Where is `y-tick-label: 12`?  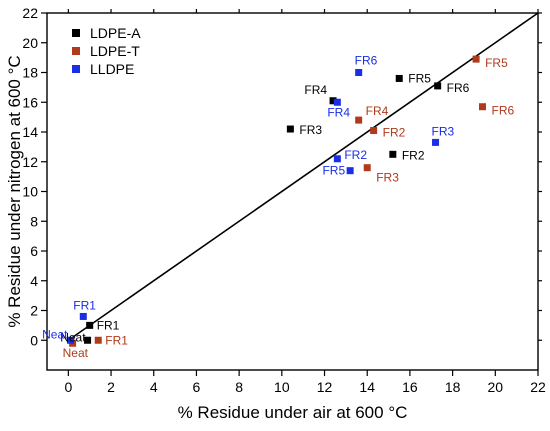 y-tick-label: 12 is located at coordinates (30, 162).